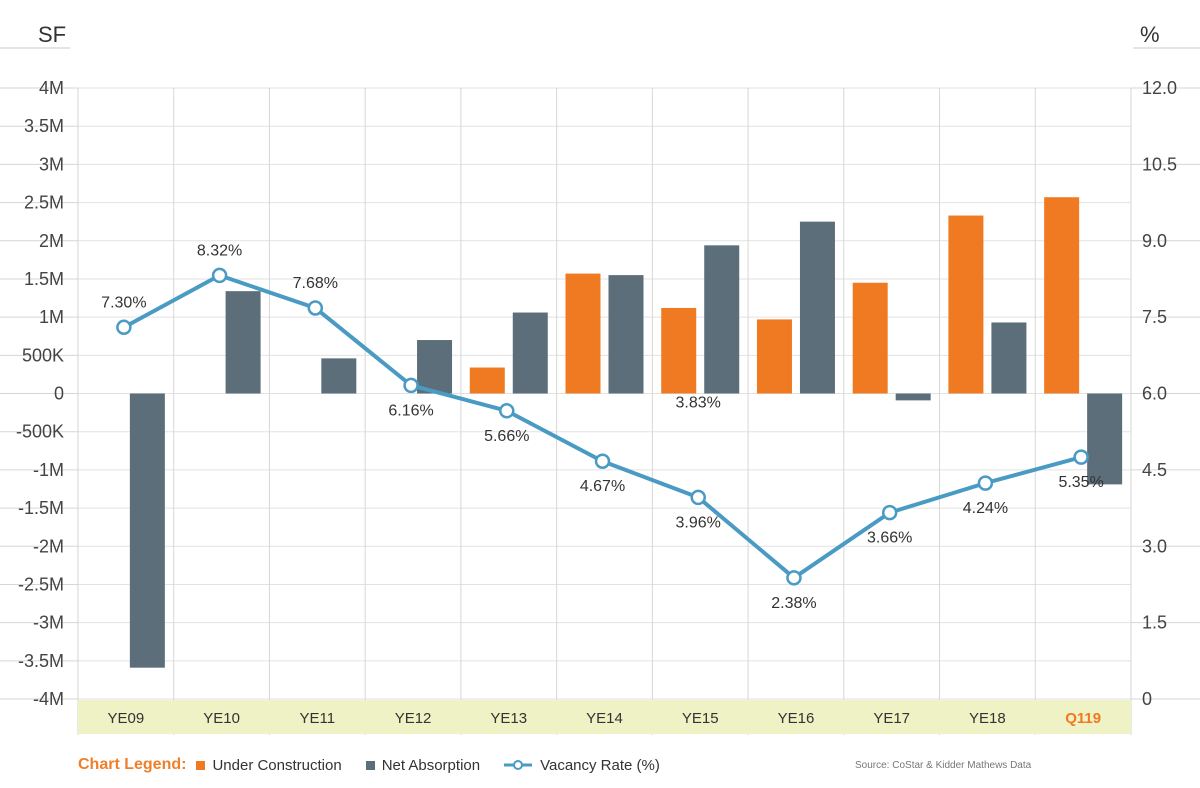 This screenshot has height=788, width=1200. I want to click on y-left-tick-label: 0, so click(59, 394).